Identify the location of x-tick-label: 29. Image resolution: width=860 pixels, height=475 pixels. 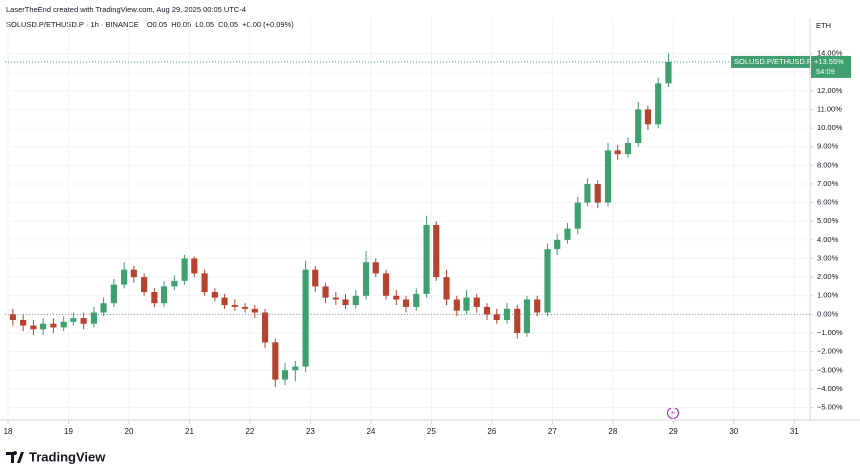
(673, 431).